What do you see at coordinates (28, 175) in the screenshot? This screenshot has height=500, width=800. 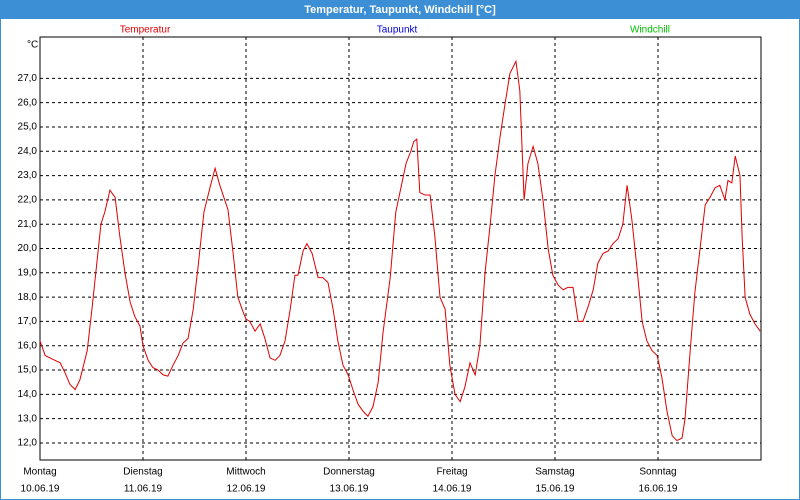 I see `y-tick-label: 23,0` at bounding box center [28, 175].